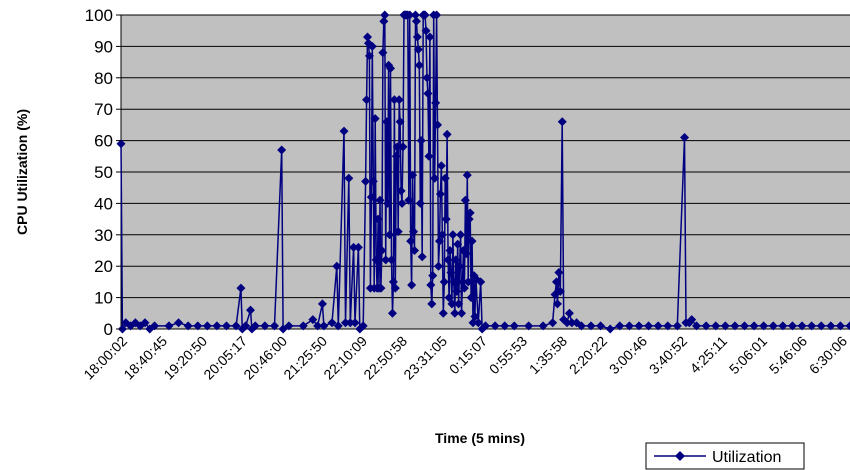 Image resolution: width=850 pixels, height=470 pixels. What do you see at coordinates (22, 172) in the screenshot?
I see `y-axis-title: CPU Utilization (%)` at bounding box center [22, 172].